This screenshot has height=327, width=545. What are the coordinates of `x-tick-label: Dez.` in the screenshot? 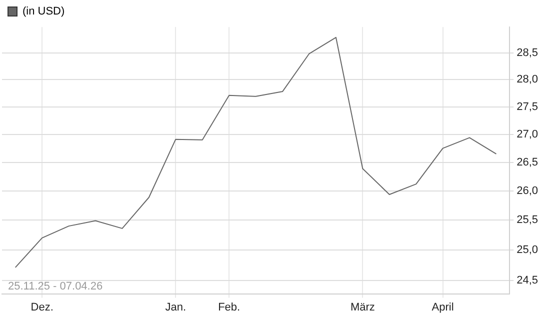 It's located at (42, 307).